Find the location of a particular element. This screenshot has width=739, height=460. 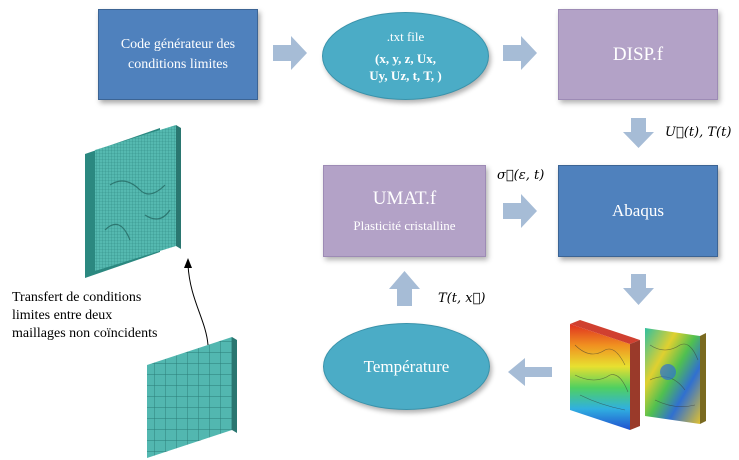

txt-file-line1: (x, y, z, Ux, is located at coordinates (405, 58).